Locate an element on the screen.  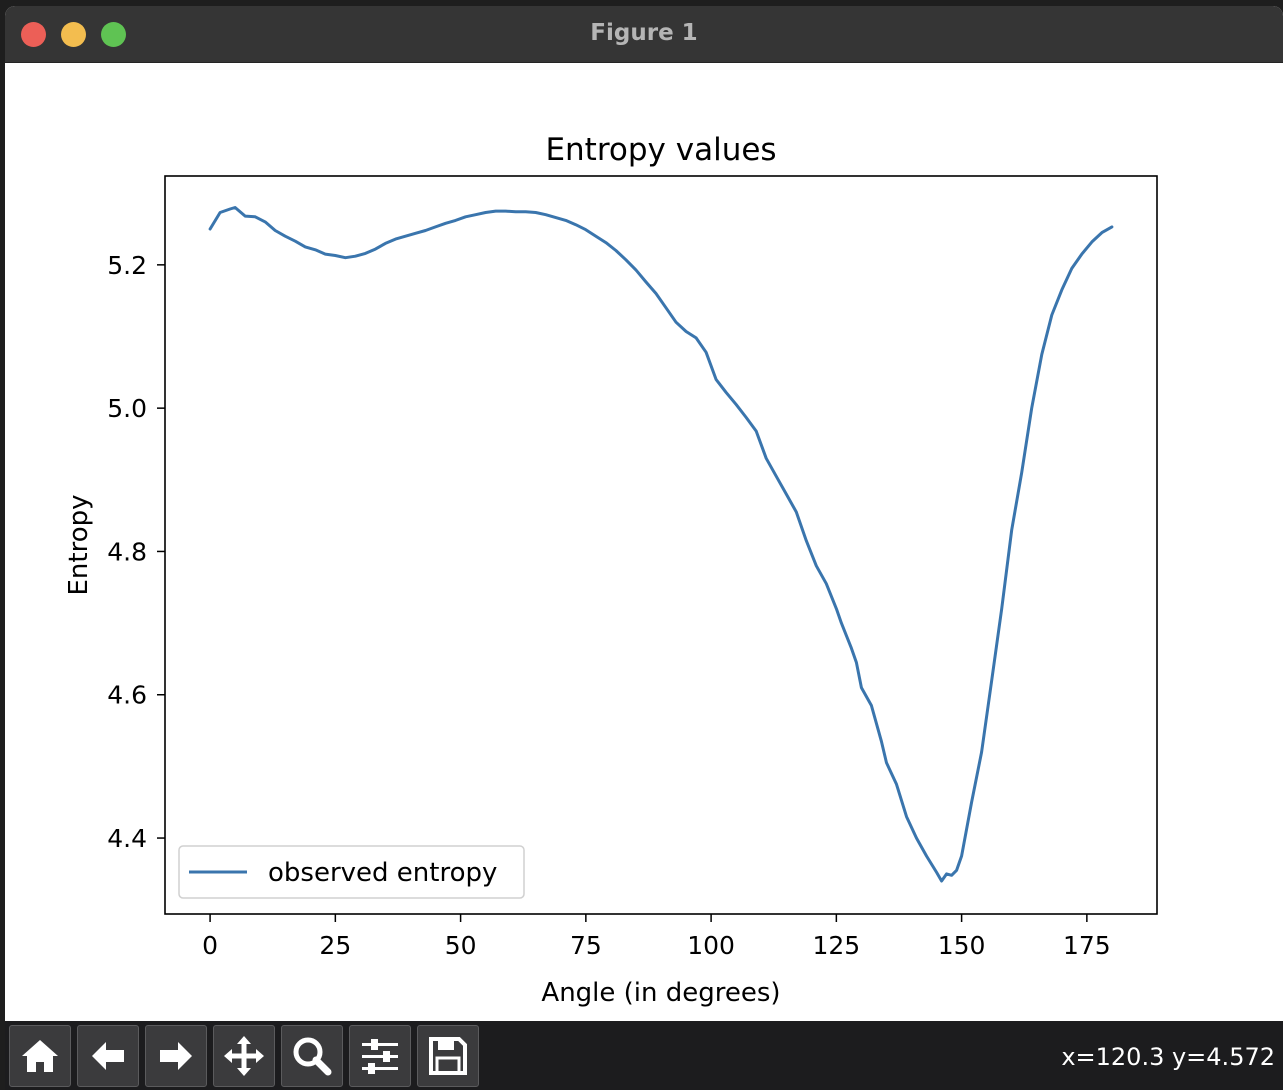
back-button is located at coordinates (108, 1056).